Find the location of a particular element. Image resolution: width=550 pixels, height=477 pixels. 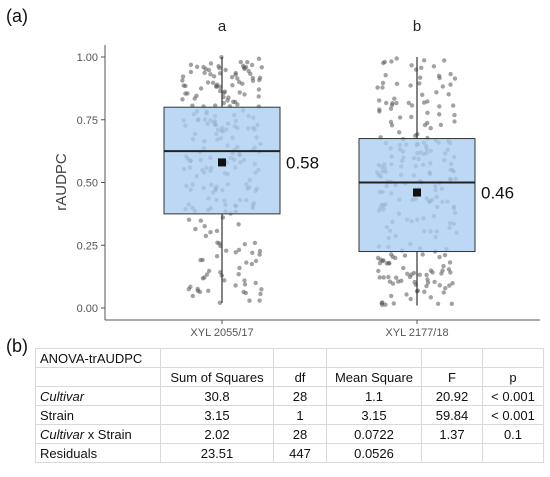

panel-a-label: (a) is located at coordinates (17, 16).